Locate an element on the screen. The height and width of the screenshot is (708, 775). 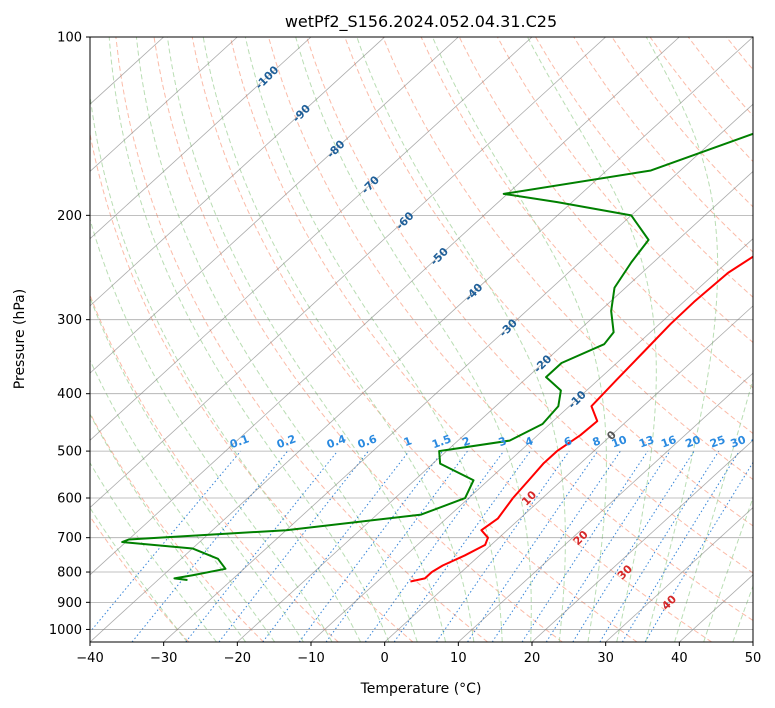
chart-title: wetPf2_S156.2024.052.04.31.C25 is located at coordinates (421, 22).